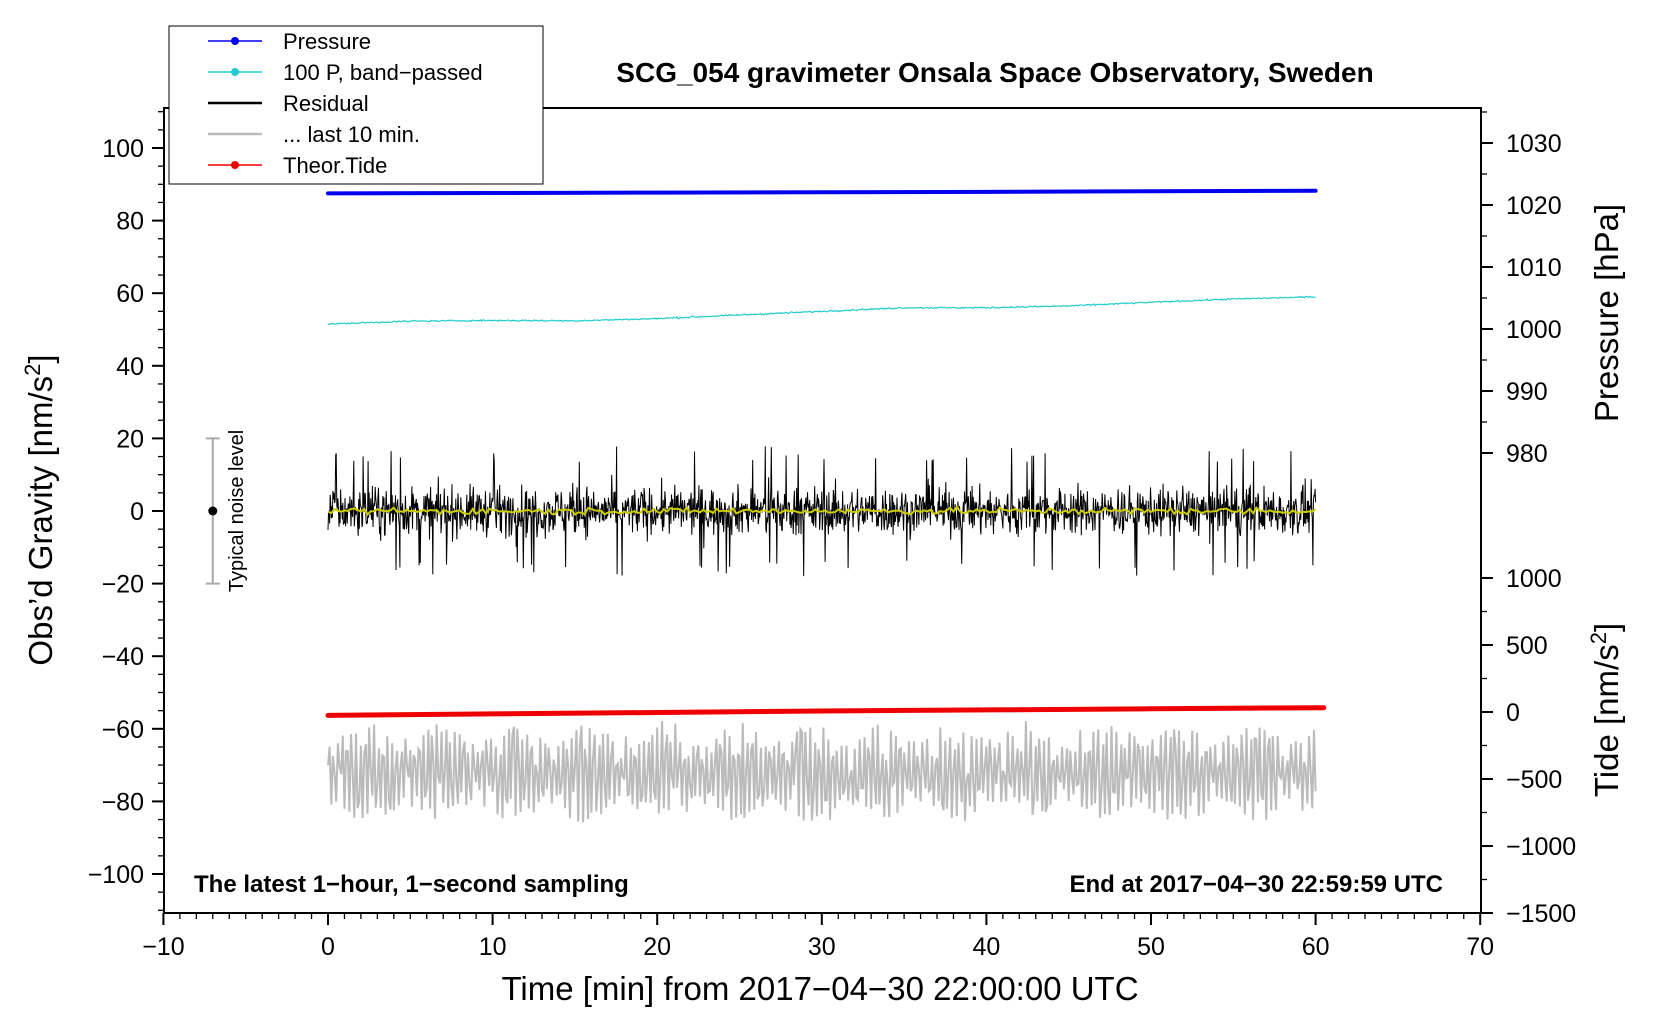  I want to click on x-tick-label: 30, so click(822, 947).